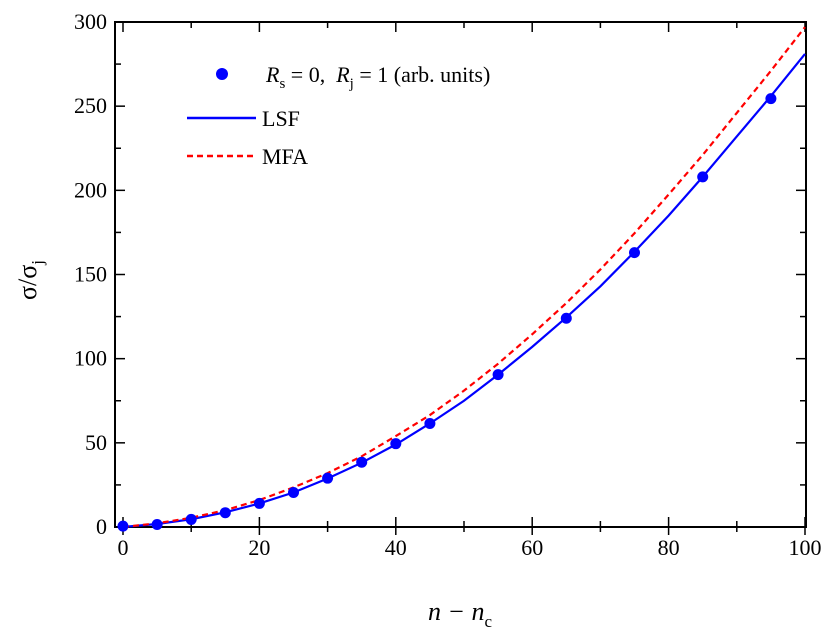 The image size is (830, 639). What do you see at coordinates (460, 614) in the screenshot?
I see `x-axis-title: n − nc` at bounding box center [460, 614].